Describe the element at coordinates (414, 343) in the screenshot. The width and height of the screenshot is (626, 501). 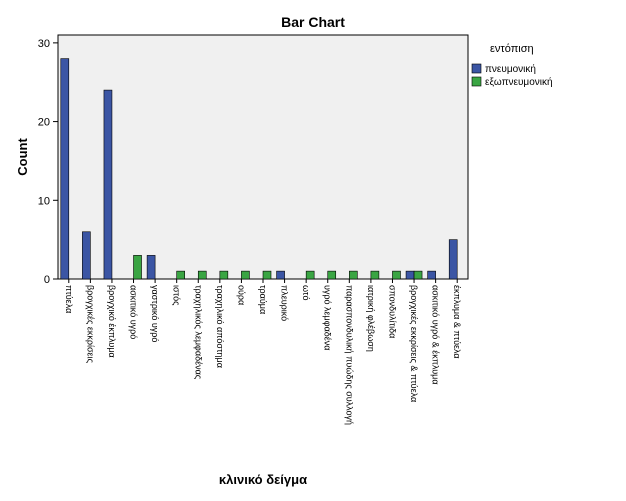
I see `x-tick-label: βρογχικές εκκρίσεις & πτύελα` at that location.